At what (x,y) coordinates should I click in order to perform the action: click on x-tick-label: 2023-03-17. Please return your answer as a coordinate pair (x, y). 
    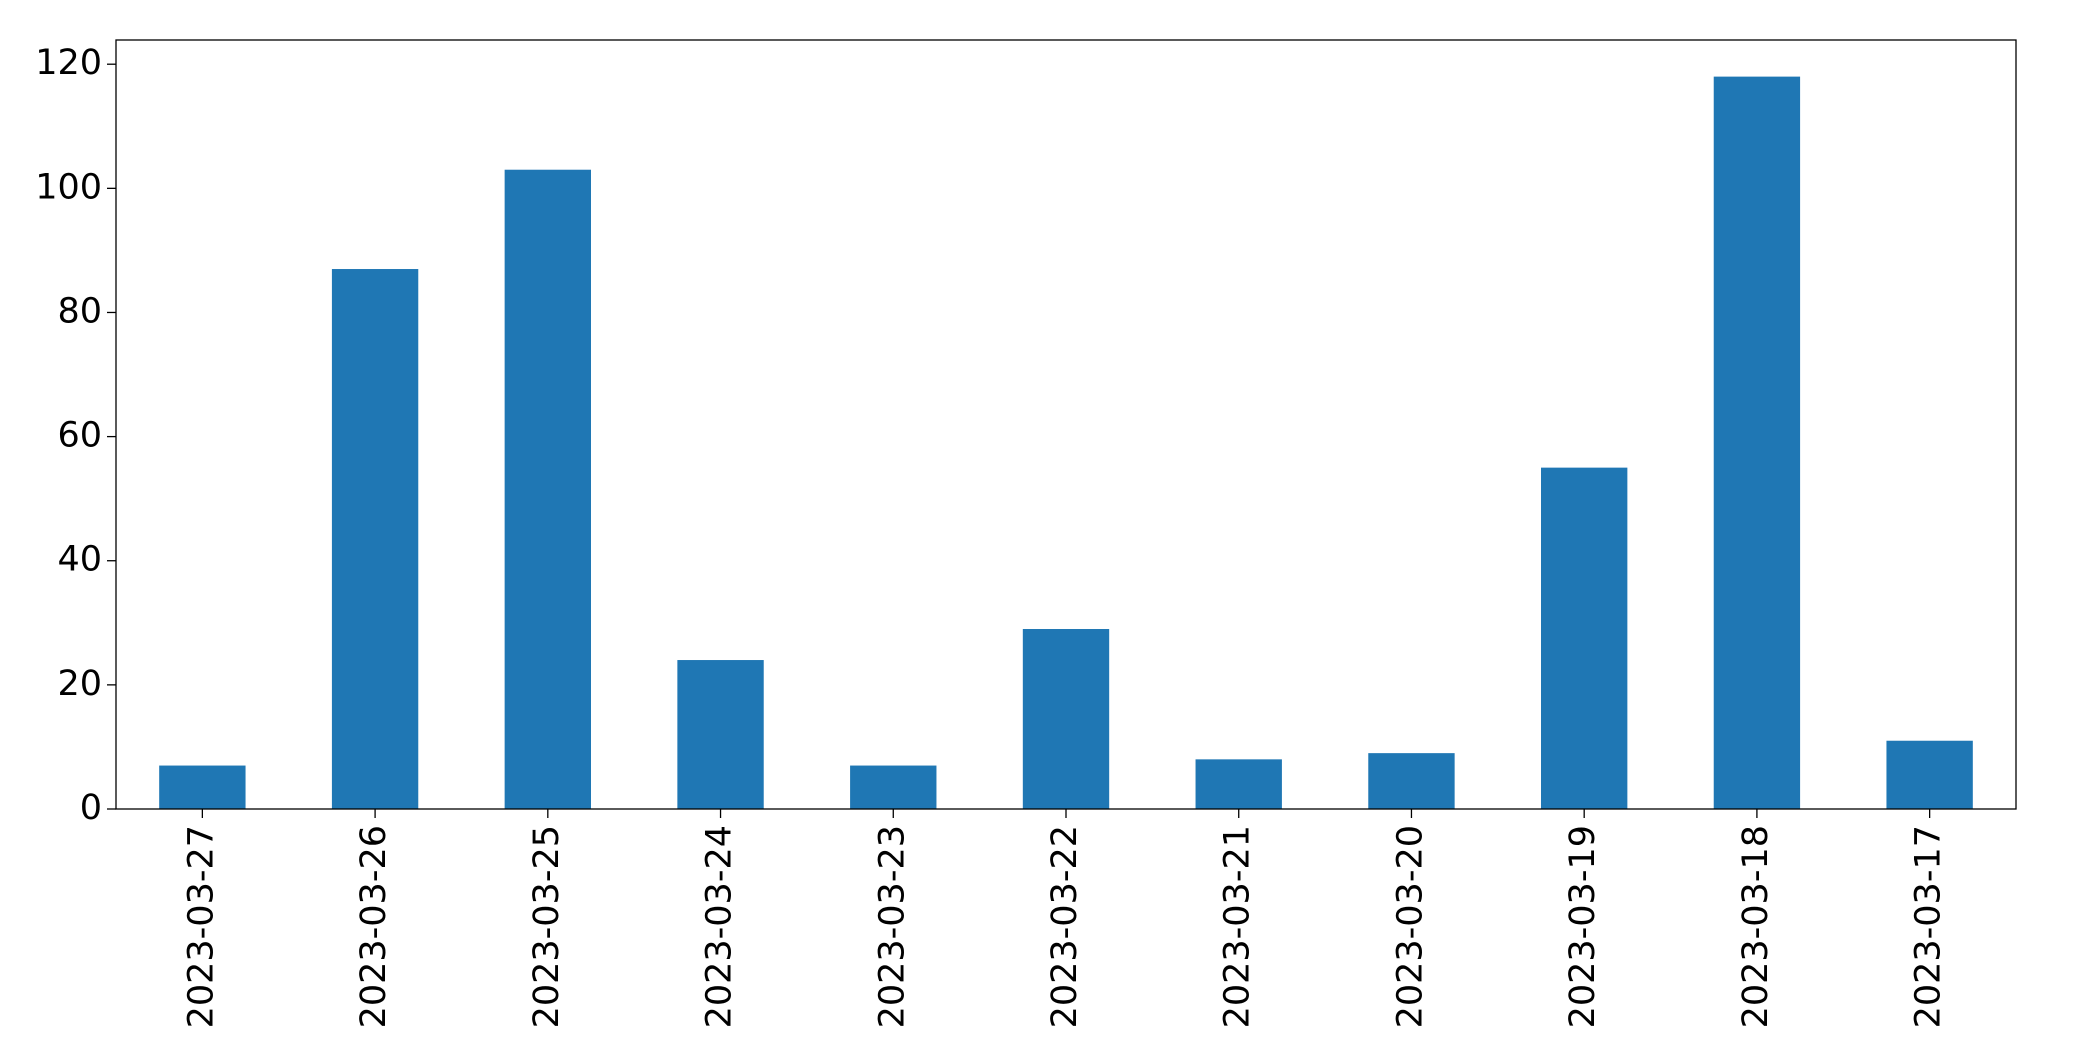
    Looking at the image, I should click on (1929, 926).